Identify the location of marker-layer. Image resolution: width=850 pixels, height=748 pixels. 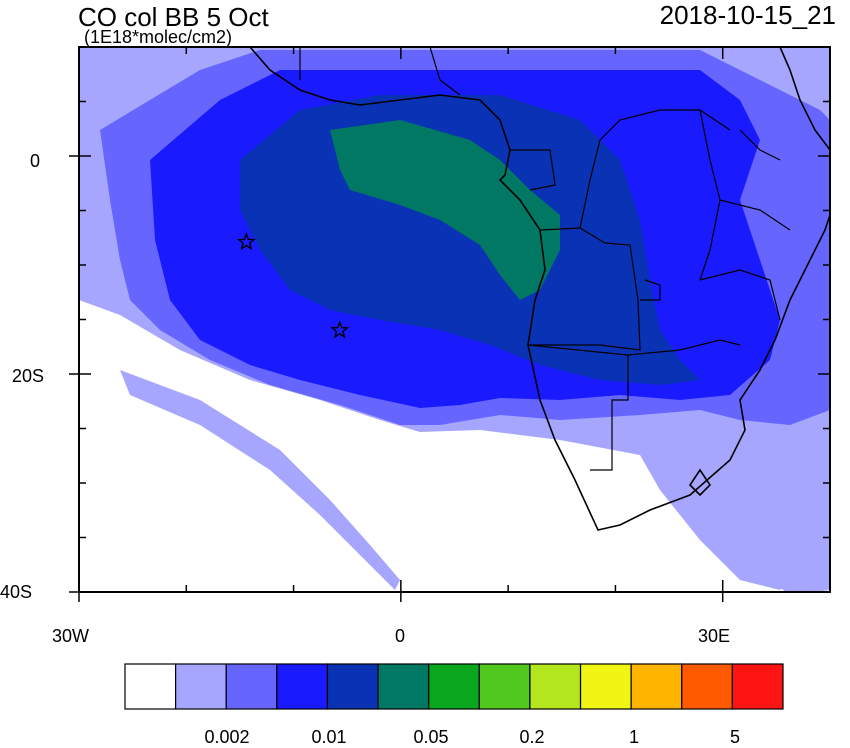
(293, 285).